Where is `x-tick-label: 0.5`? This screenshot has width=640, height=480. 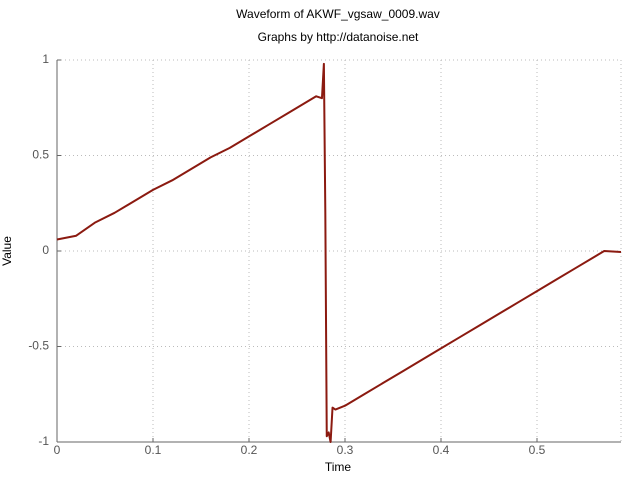
x-tick-label: 0.5 is located at coordinates (537, 450).